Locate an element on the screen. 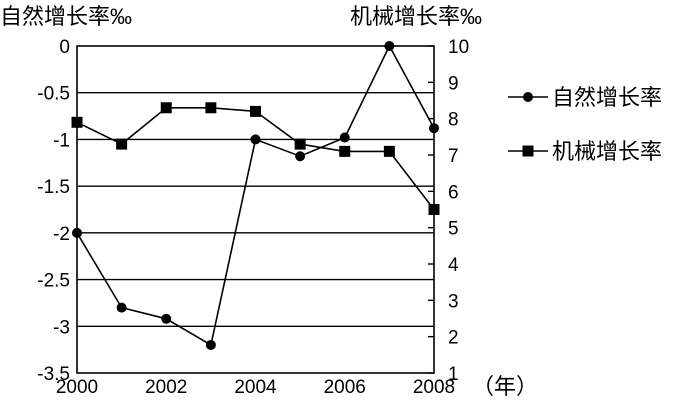  x-tick-label: 2004 is located at coordinates (255, 387).